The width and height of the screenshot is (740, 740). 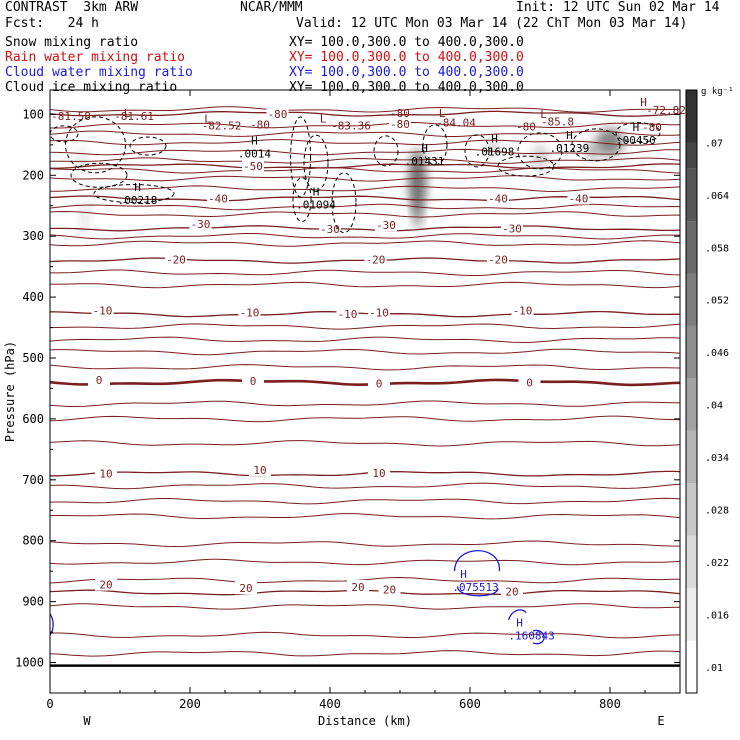 I want to click on legend-rain: Rain water mixing ratio, so click(x=95, y=57).